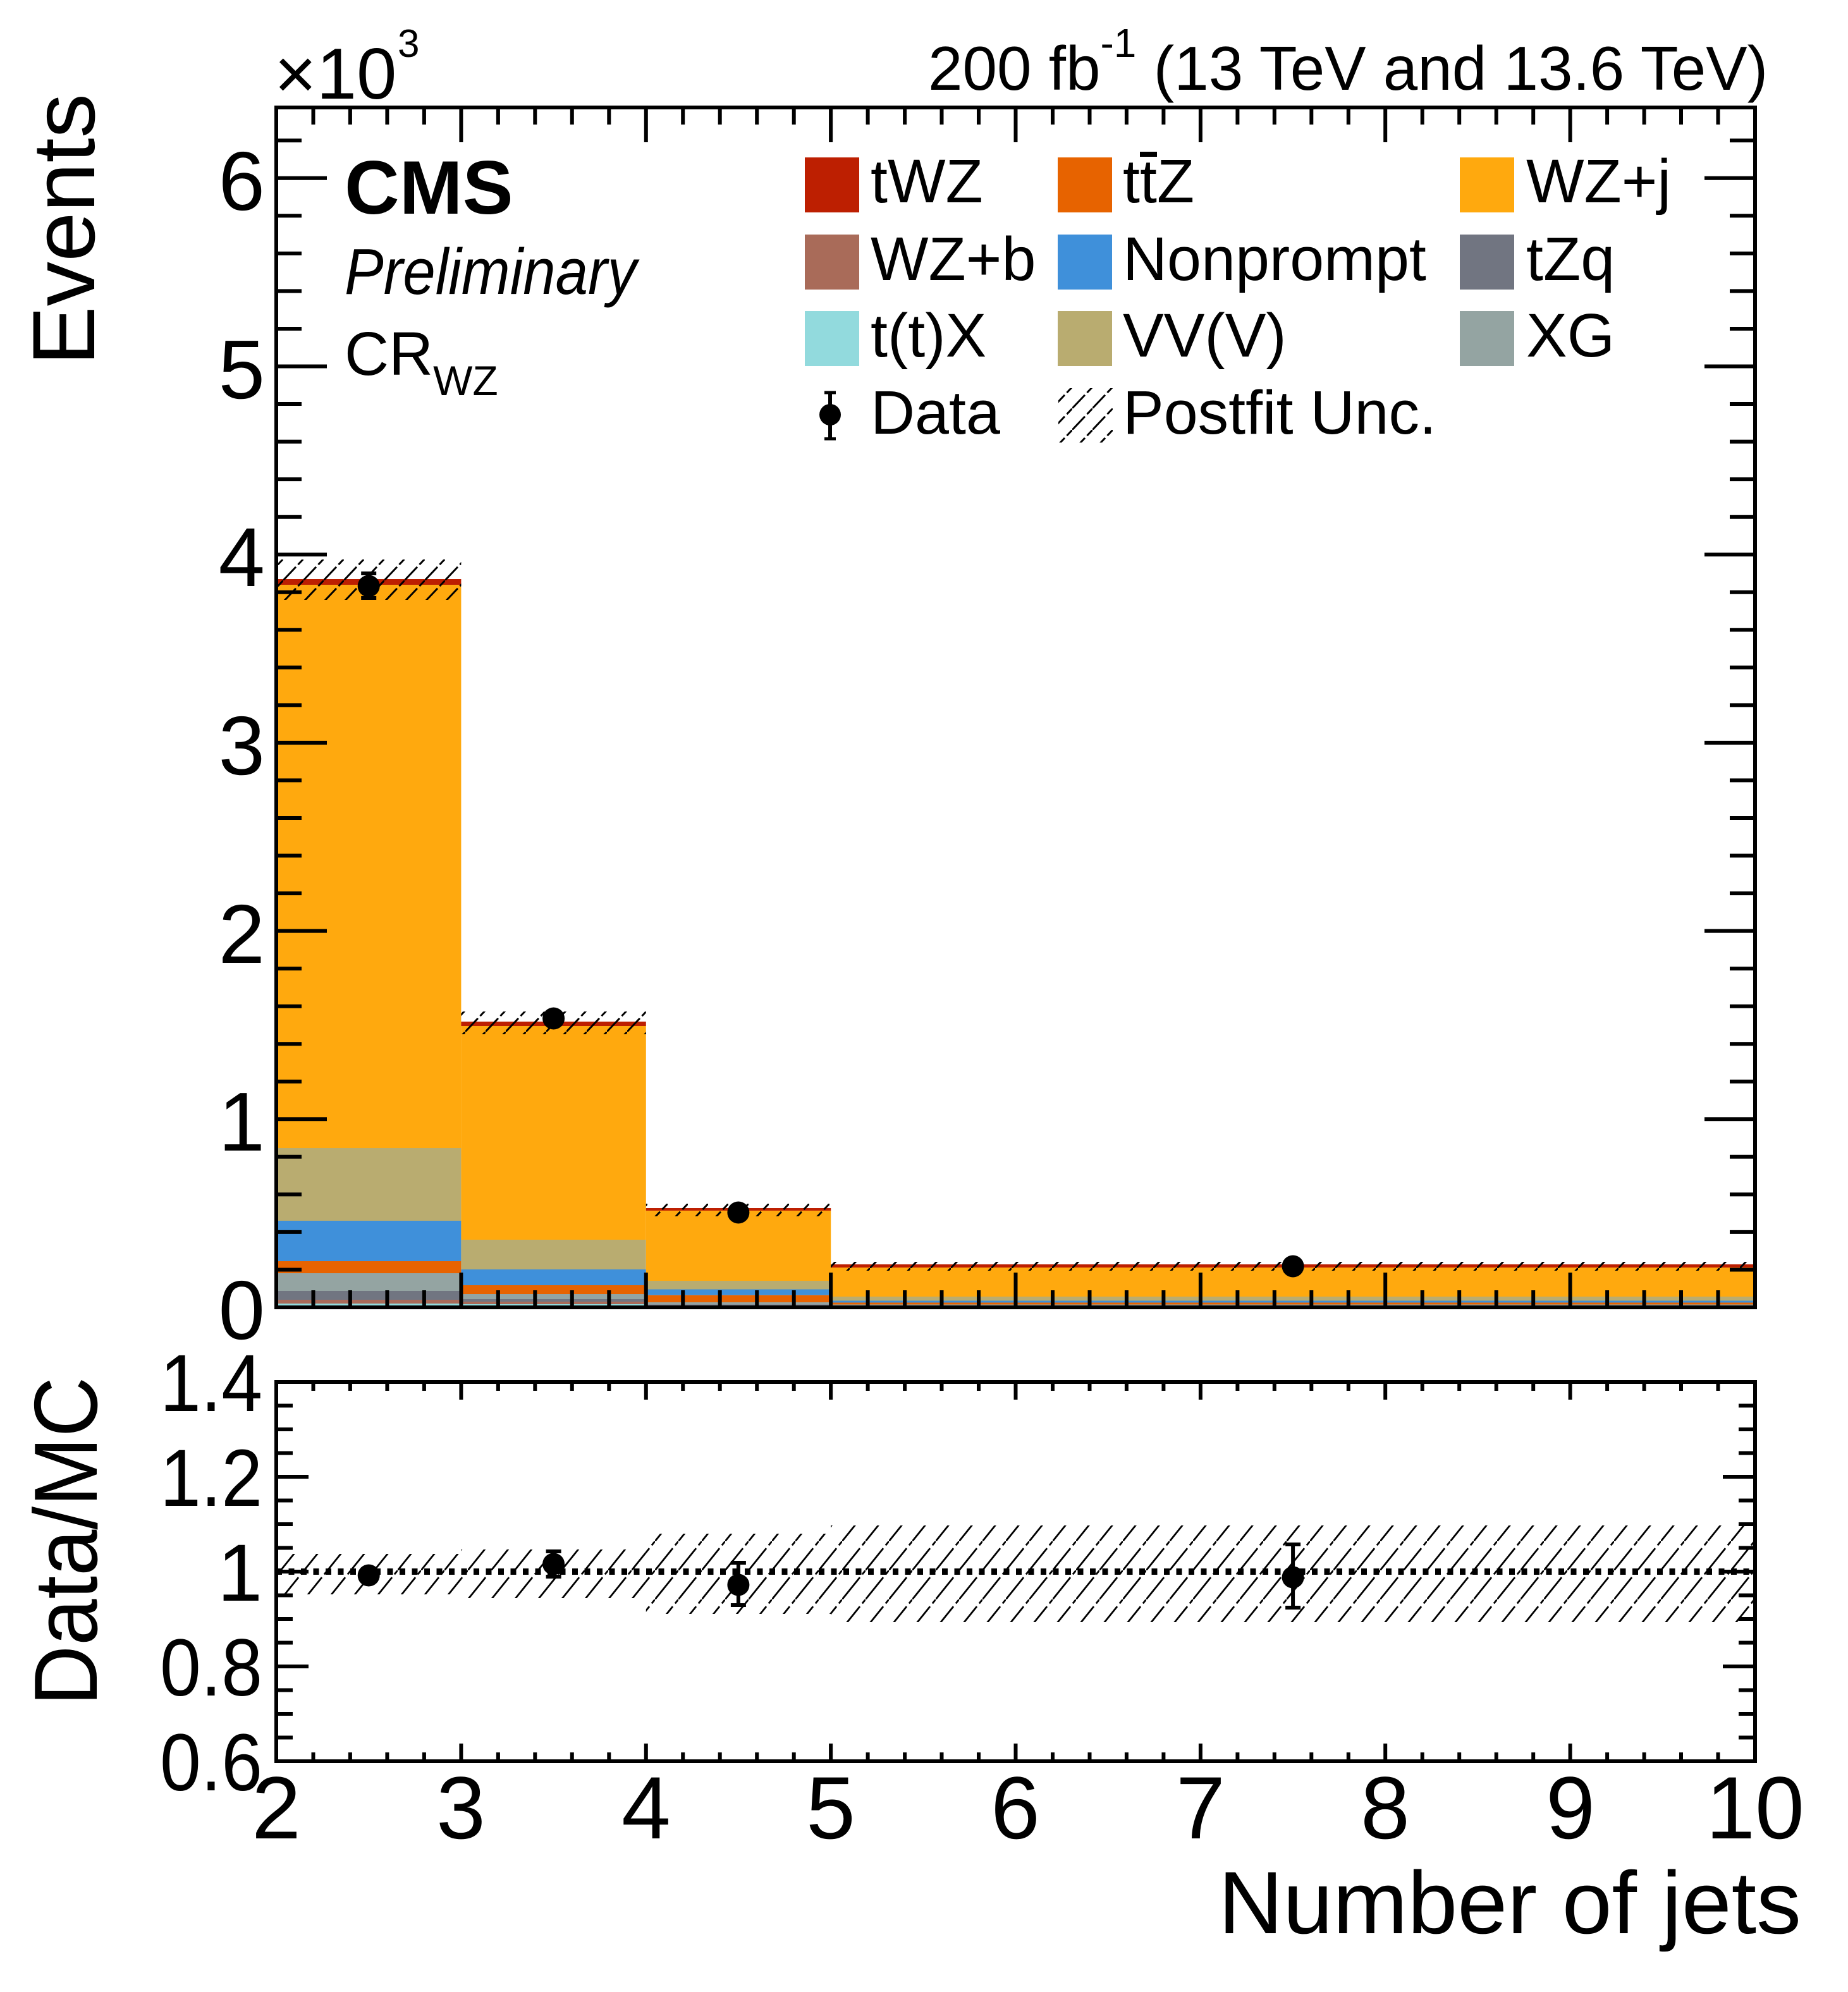 Image resolution: width=1848 pixels, height=1992 pixels. Describe the element at coordinates (63, 229) in the screenshot. I see `svg-text: Events` at that location.